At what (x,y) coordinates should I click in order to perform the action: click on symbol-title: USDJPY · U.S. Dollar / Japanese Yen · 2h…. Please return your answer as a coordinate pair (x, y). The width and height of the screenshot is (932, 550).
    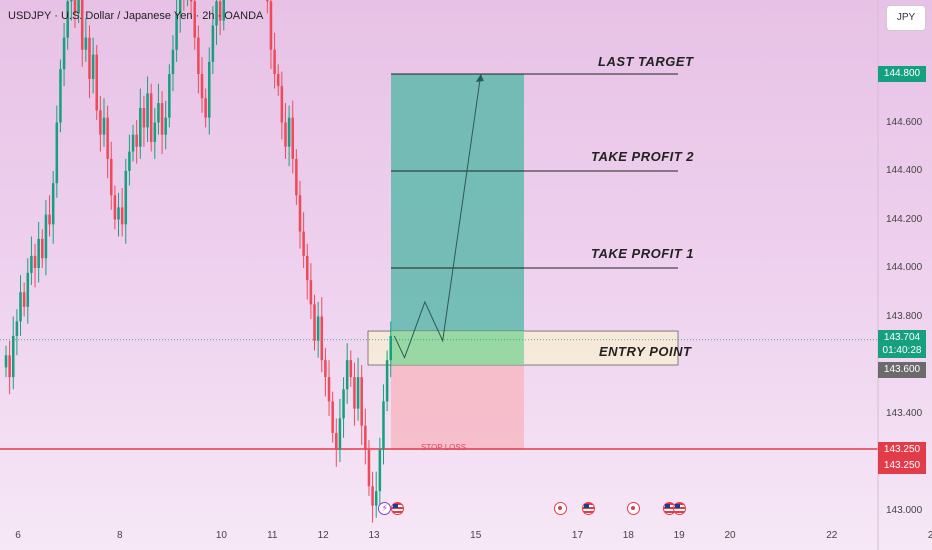
    Looking at the image, I should click on (136, 16).